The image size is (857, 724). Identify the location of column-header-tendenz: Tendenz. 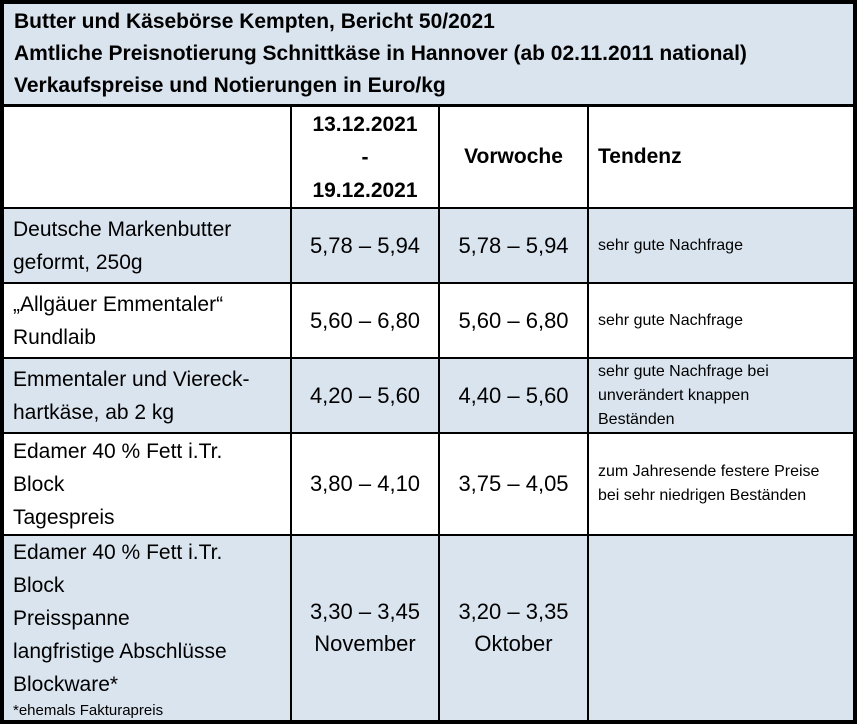
(721, 158).